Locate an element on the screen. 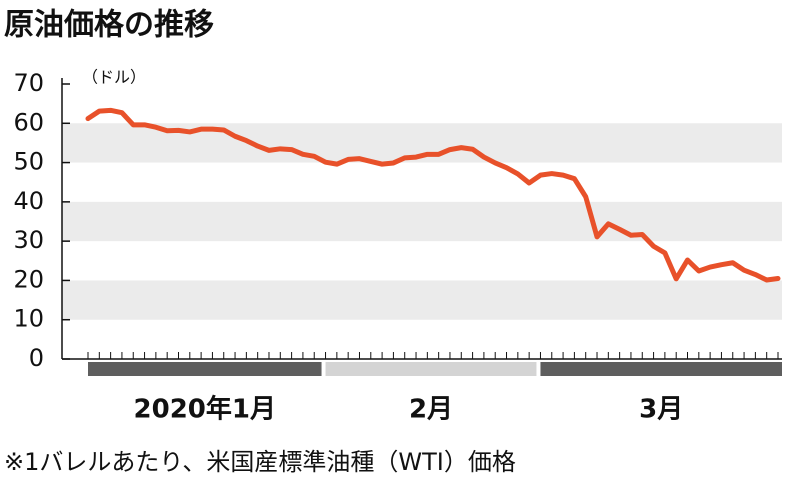  footnote: ※1バレルあたり、米国産標準油種（WTI）価格 is located at coordinates (260, 462).